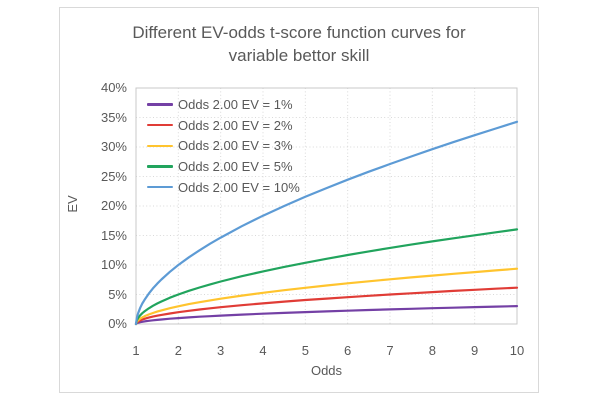 The image size is (600, 400). I want to click on x-tick-label-4: 4, so click(263, 350).